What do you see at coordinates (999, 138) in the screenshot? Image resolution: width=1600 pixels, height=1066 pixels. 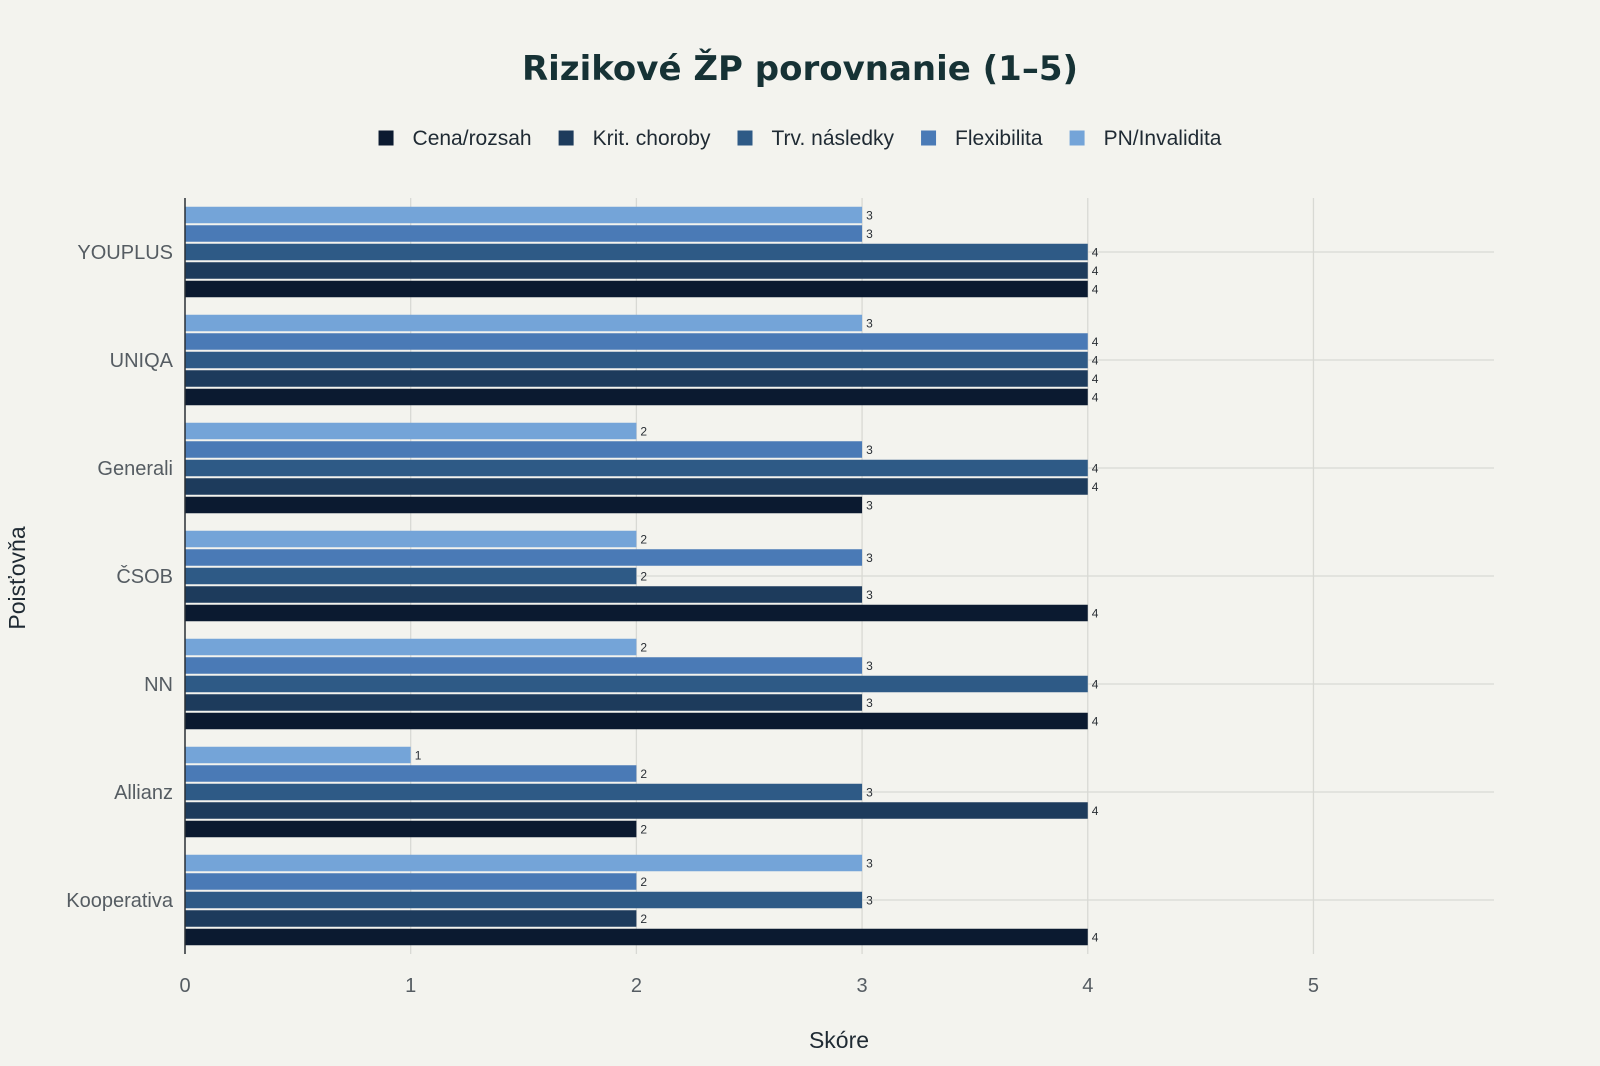 I see `legend-label: Flexibilita` at bounding box center [999, 138].